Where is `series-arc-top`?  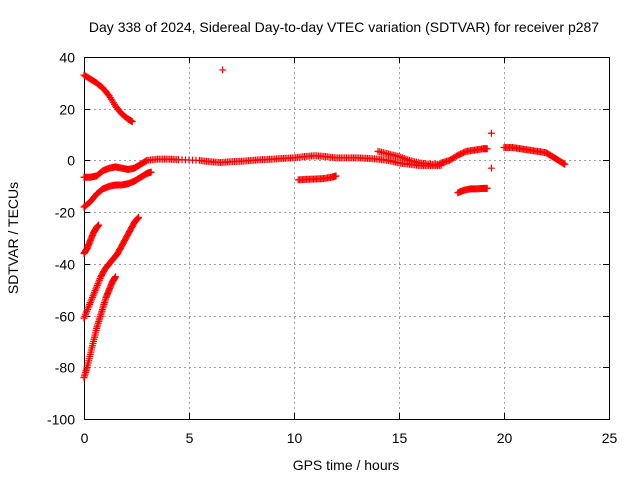
series-arc-top is located at coordinates (108, 98).